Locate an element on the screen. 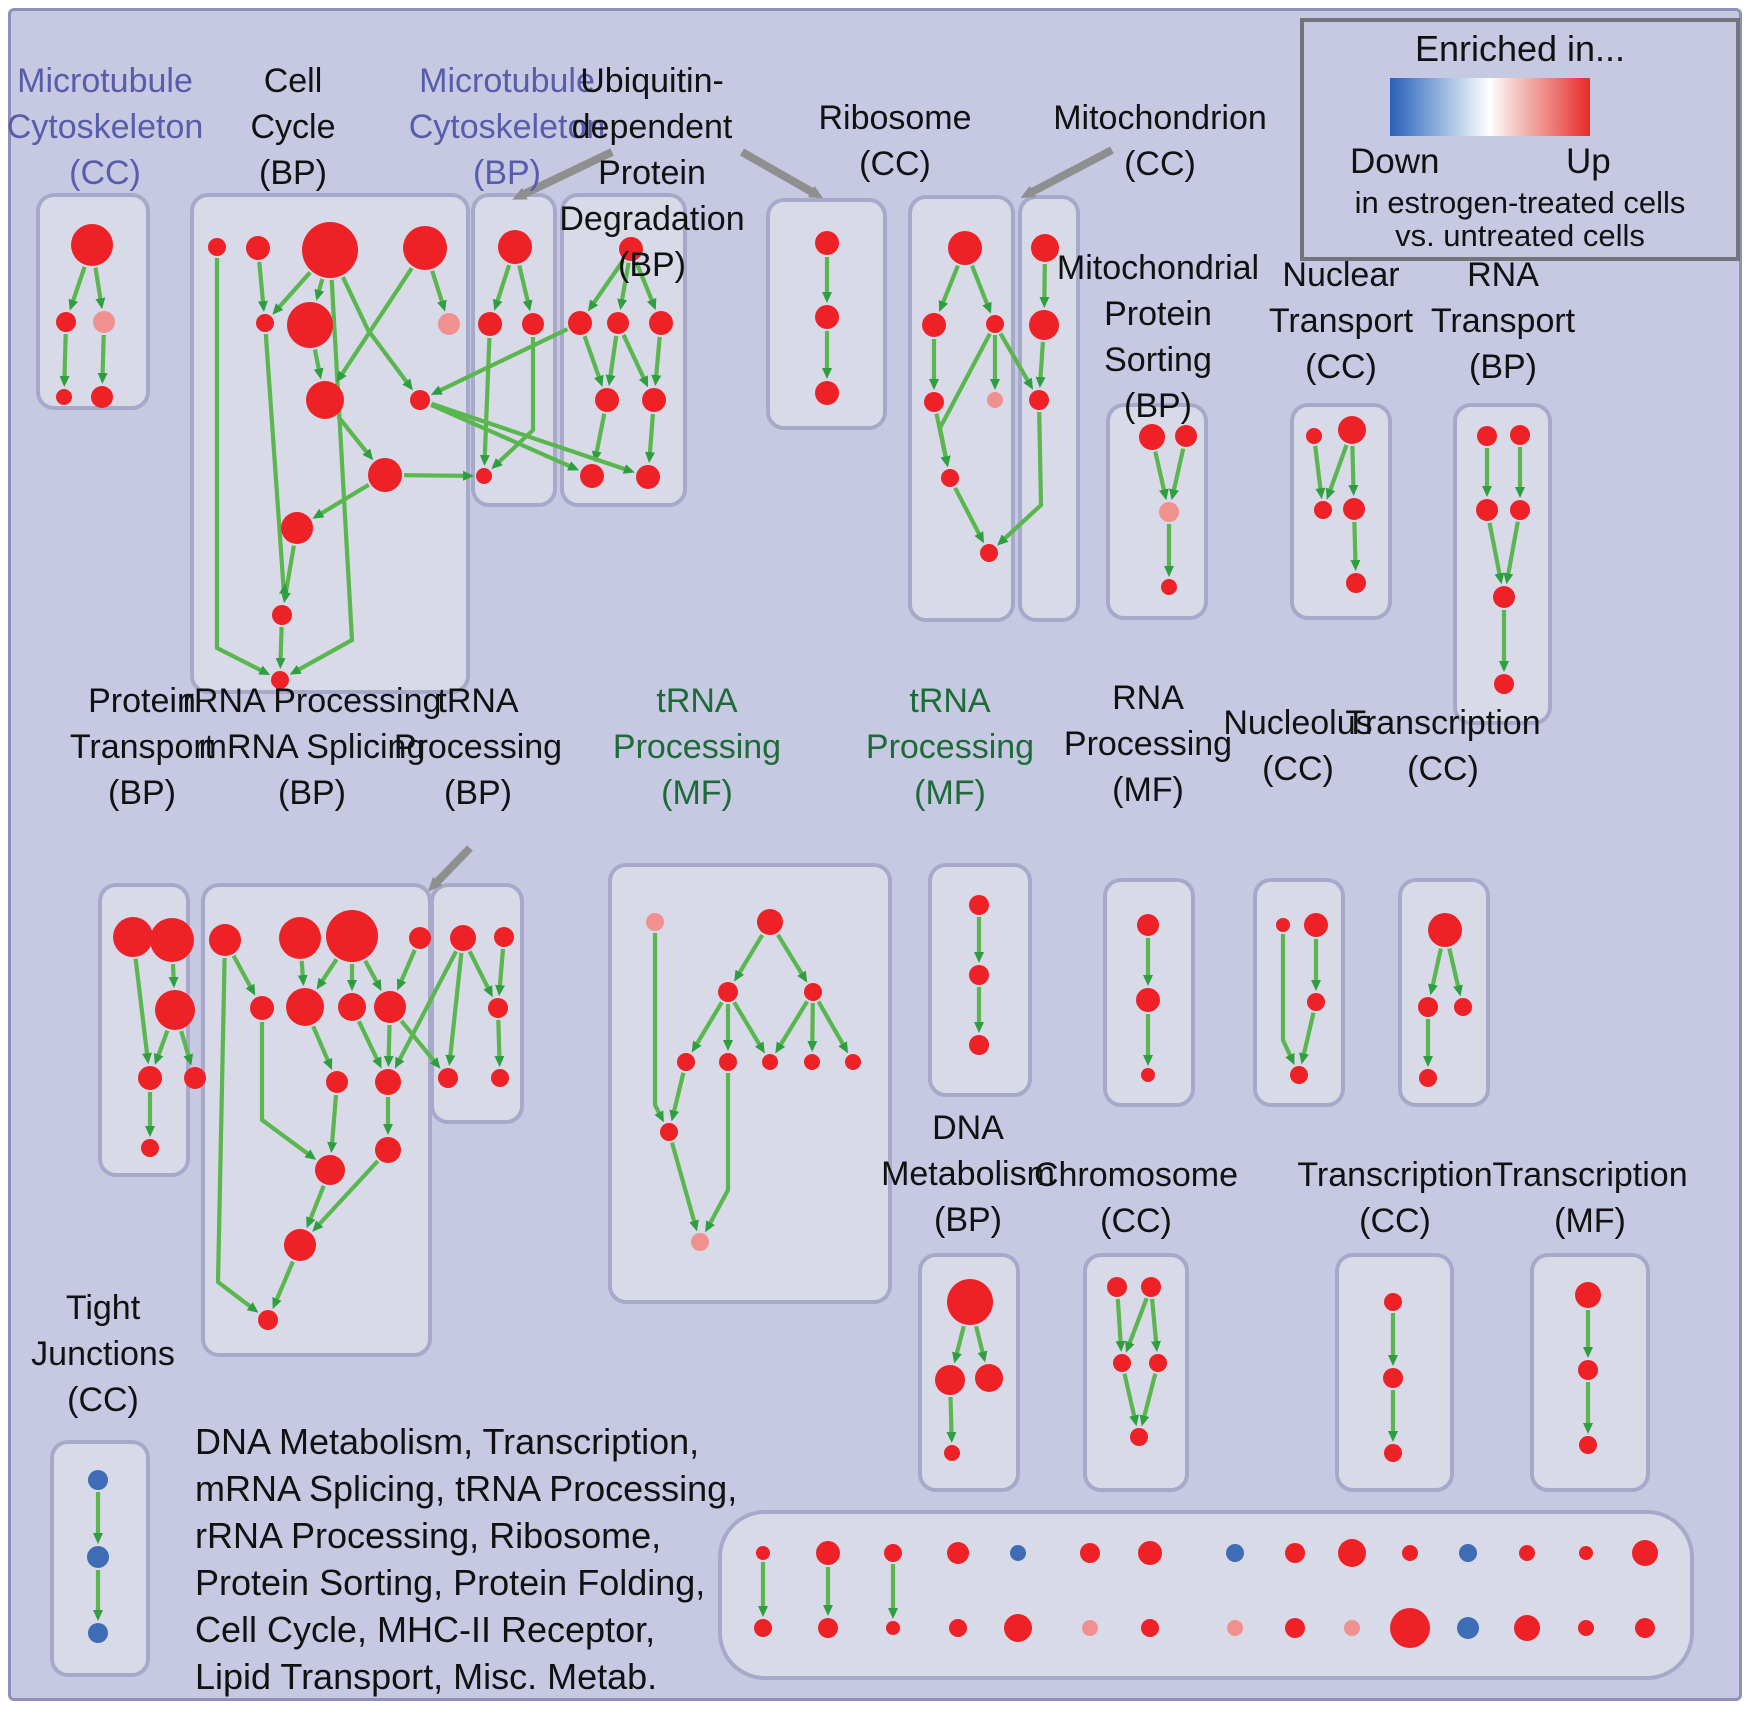 Image resolution: width=1750 pixels, height=1715 pixels. edge-rrna-C-F is located at coordinates (327, 974).